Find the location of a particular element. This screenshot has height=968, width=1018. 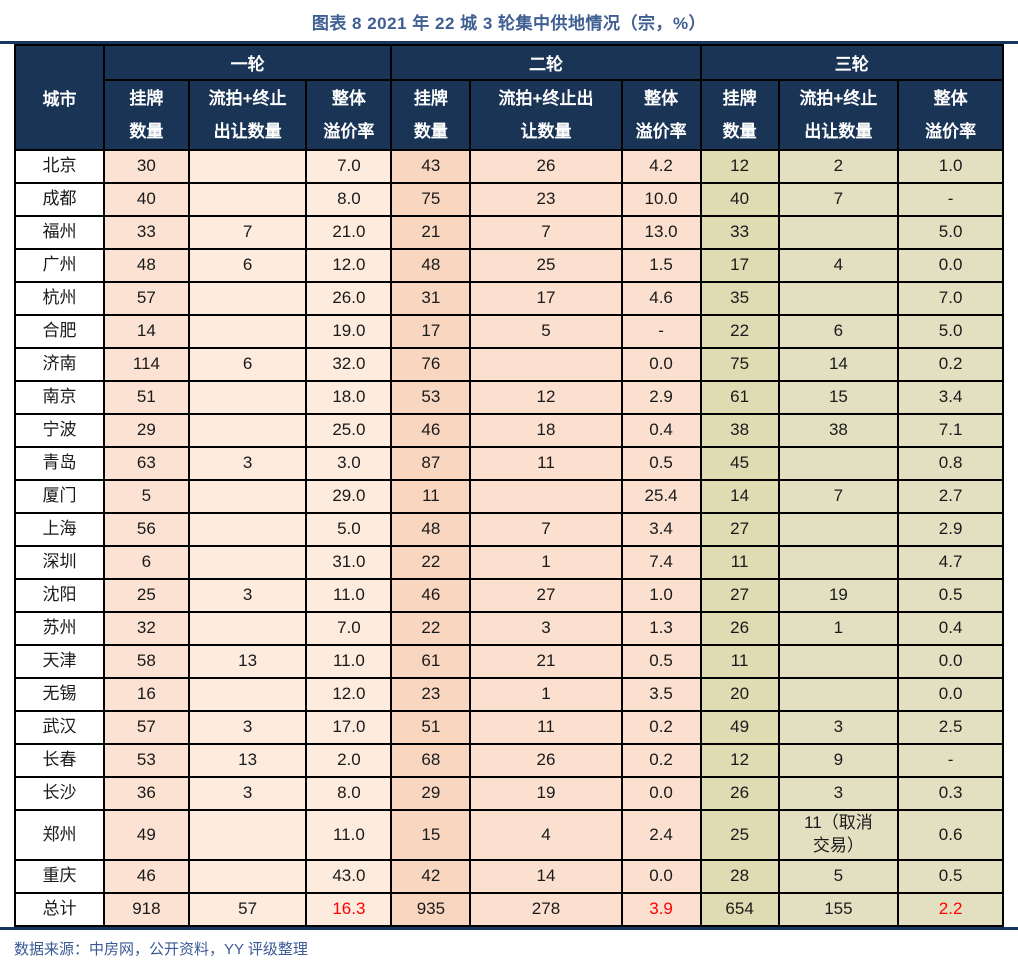

table-row: 苏州 32 7.0 22 3 1.3 26 1 0.4 is located at coordinates (509, 629).